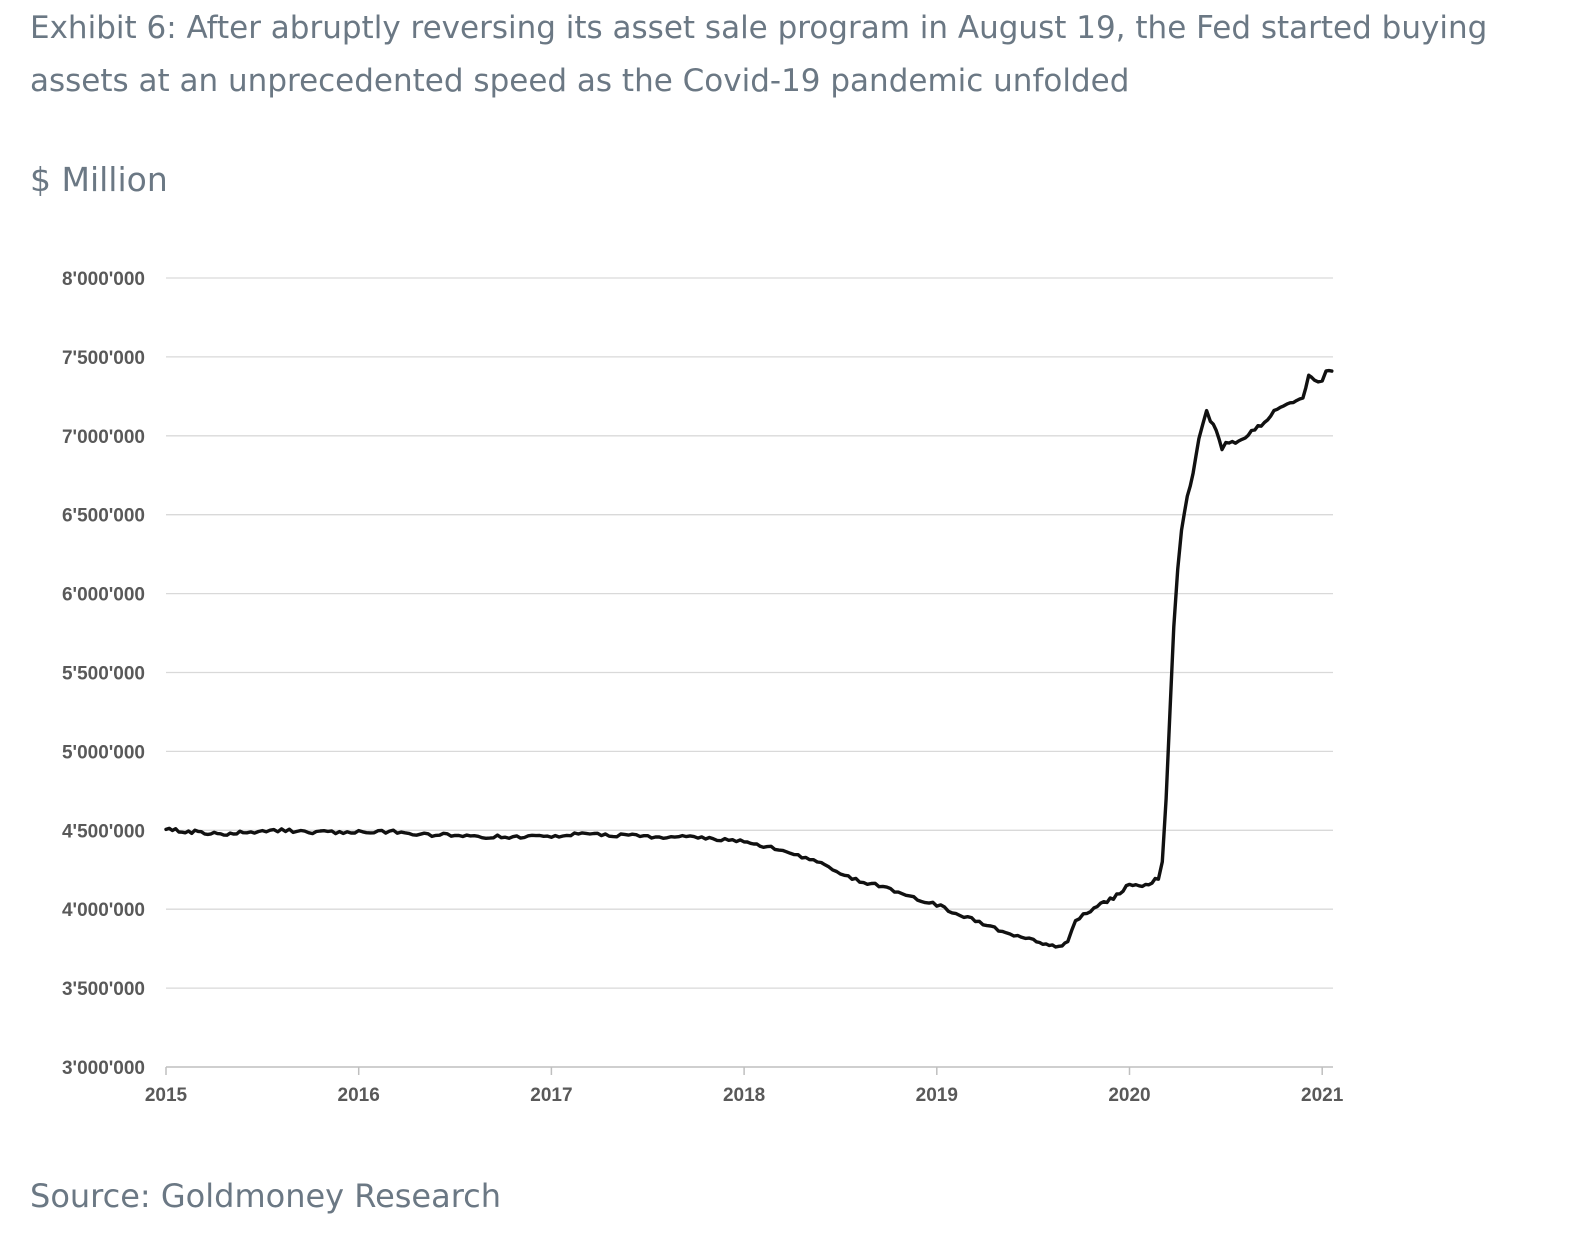  I want to click on y-tick-label: 5'500'000, so click(103, 674).